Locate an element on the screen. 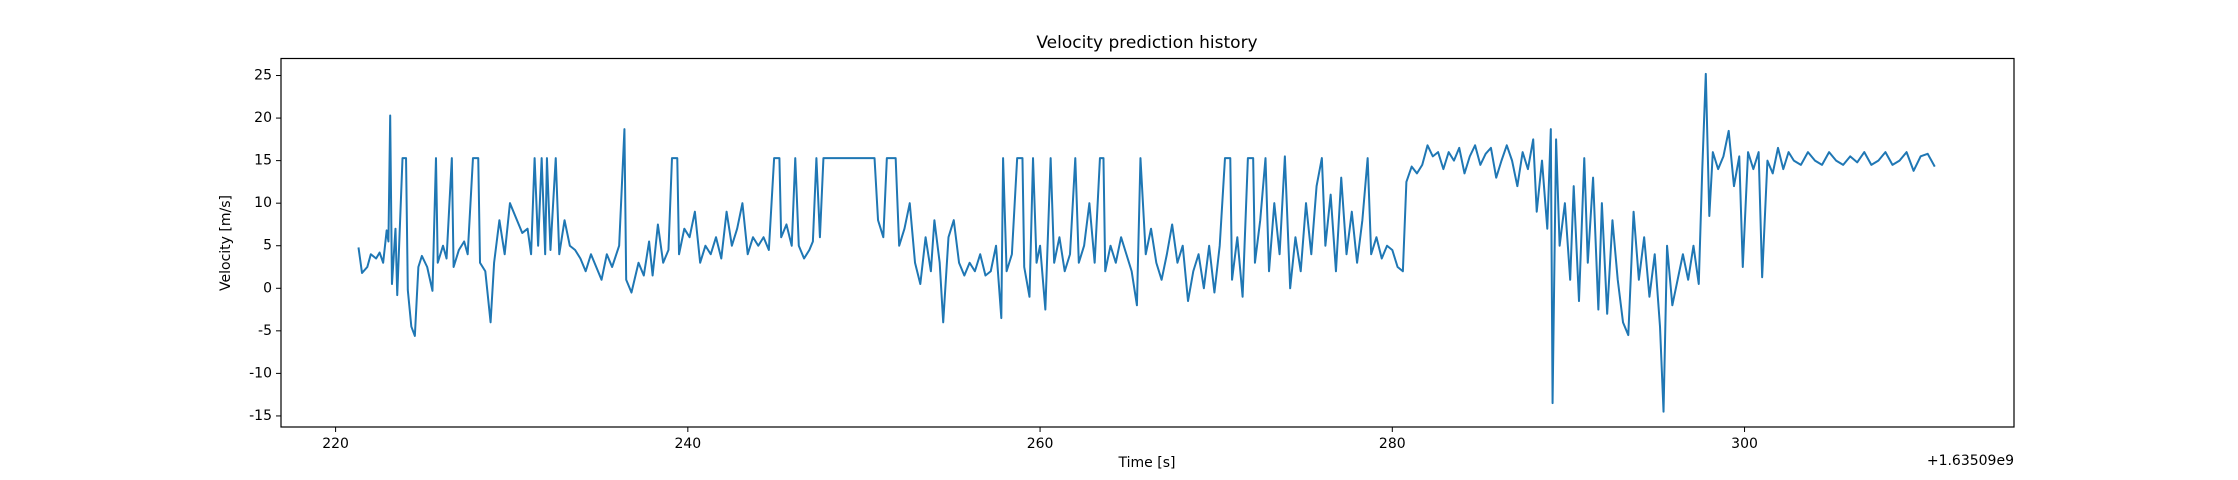 The width and height of the screenshot is (2238, 480). y-tick-label: 5 is located at coordinates (267, 246).